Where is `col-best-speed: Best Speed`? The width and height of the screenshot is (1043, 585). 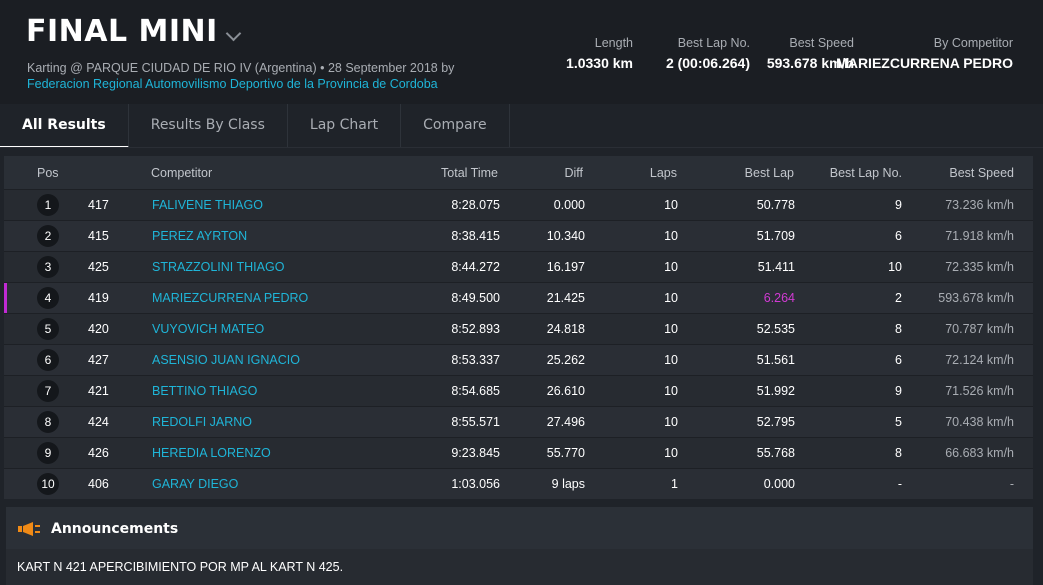
col-best-speed: Best Speed is located at coordinates (981, 173).